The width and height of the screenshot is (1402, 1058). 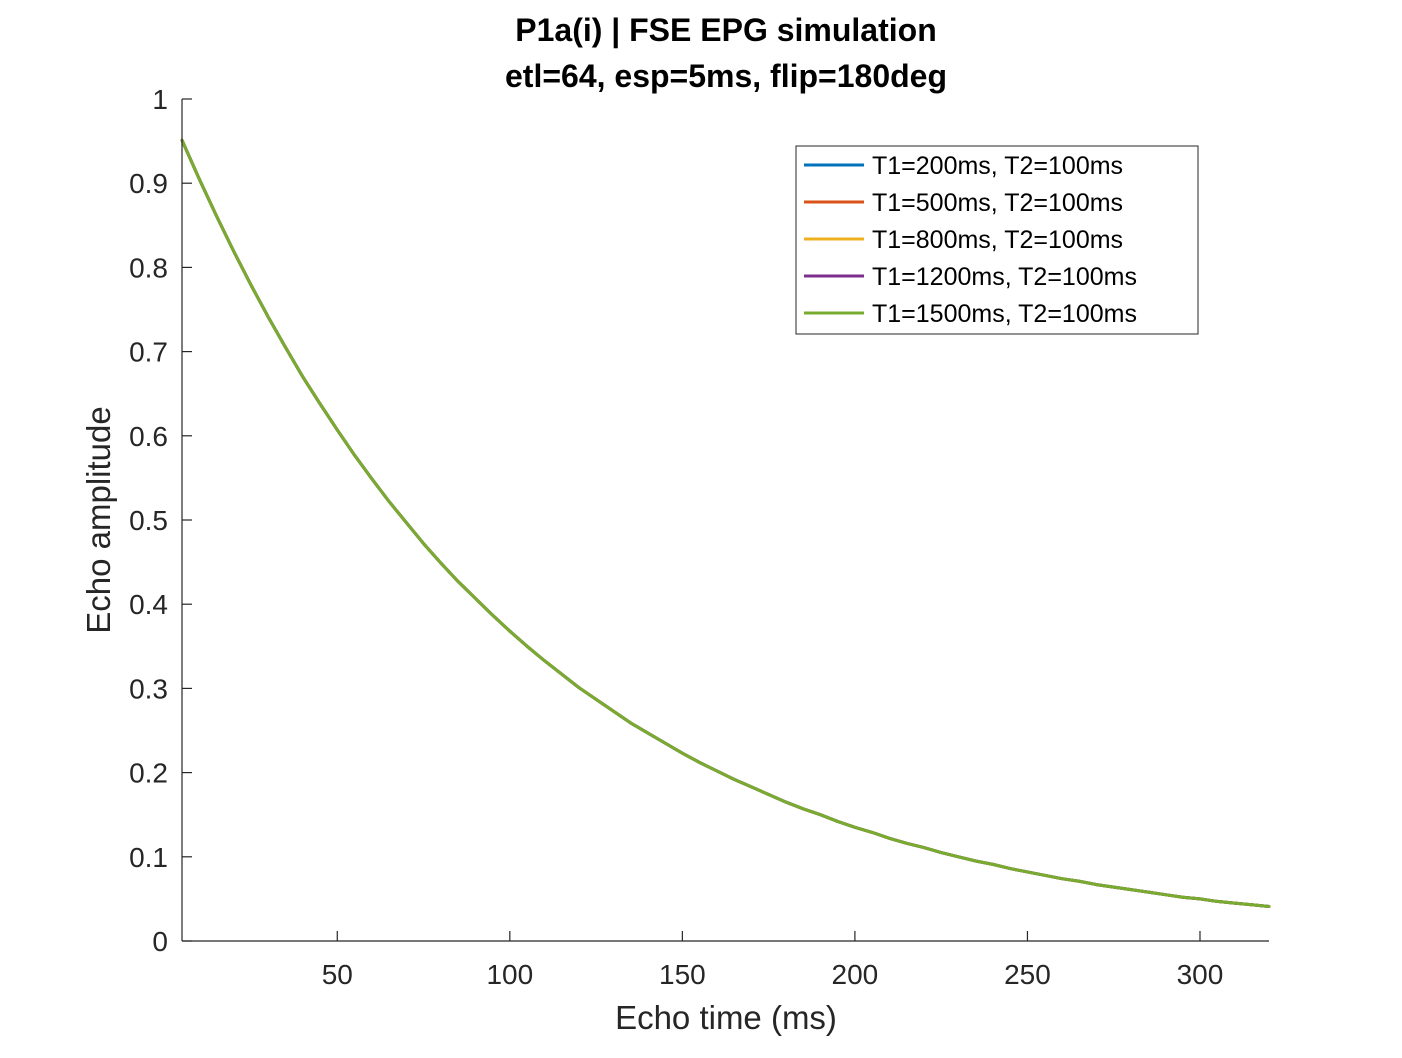 What do you see at coordinates (726, 76) in the screenshot?
I see `chart-title-line-2: etl=64, esp=5ms, flip=180deg` at bounding box center [726, 76].